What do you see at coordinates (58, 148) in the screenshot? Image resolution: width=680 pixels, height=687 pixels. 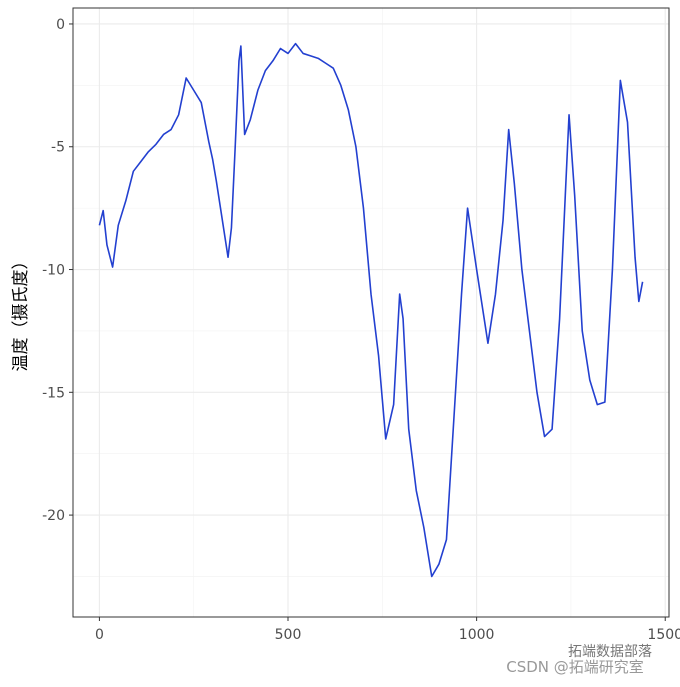 I see `y-tick-label: -5` at bounding box center [58, 148].